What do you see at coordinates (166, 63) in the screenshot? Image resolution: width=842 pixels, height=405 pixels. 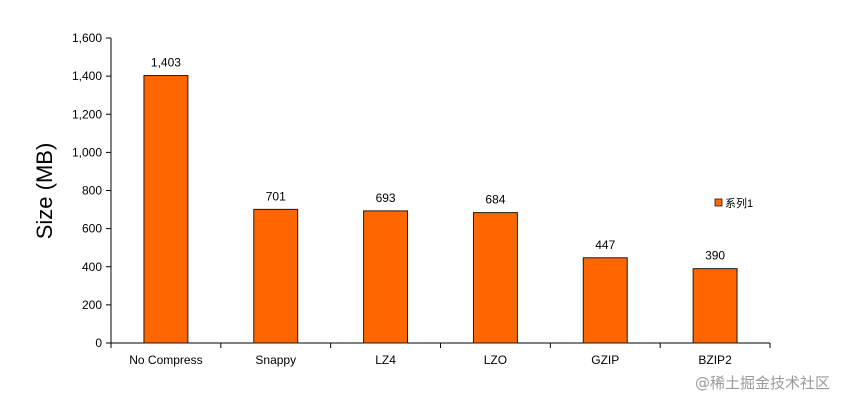 I see `data-label: 1,403` at bounding box center [166, 63].